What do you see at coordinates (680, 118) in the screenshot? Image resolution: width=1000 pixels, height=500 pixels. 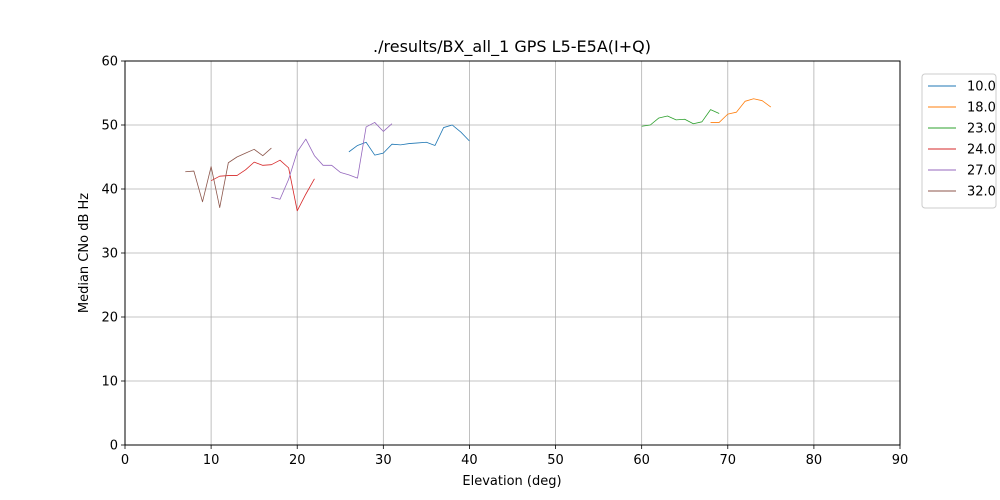 I see `series-line-23.0` at bounding box center [680, 118].